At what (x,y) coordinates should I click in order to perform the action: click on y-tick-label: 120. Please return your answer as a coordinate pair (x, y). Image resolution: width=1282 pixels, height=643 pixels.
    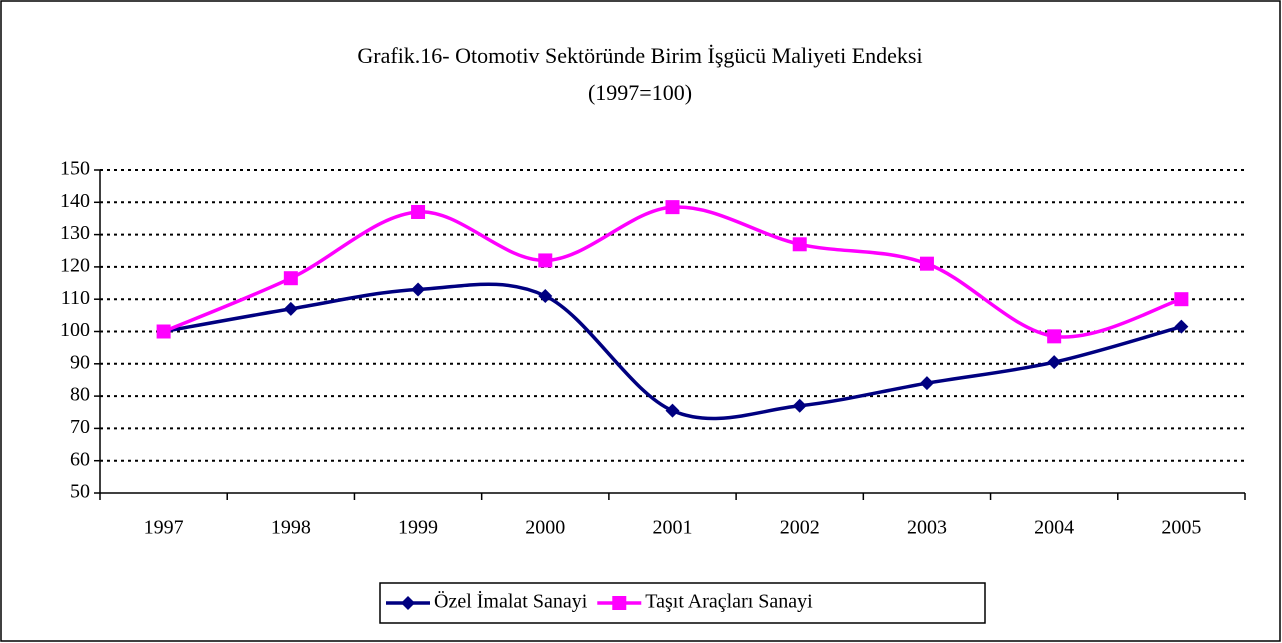
    Looking at the image, I should click on (75, 265).